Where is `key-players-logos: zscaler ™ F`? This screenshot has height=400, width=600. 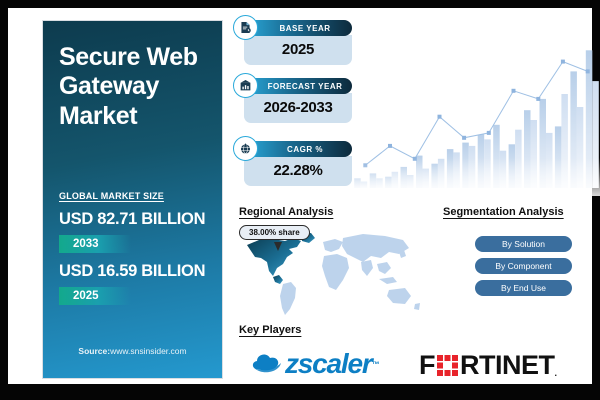 key-players-logos: zscaler ™ F is located at coordinates (419, 365).